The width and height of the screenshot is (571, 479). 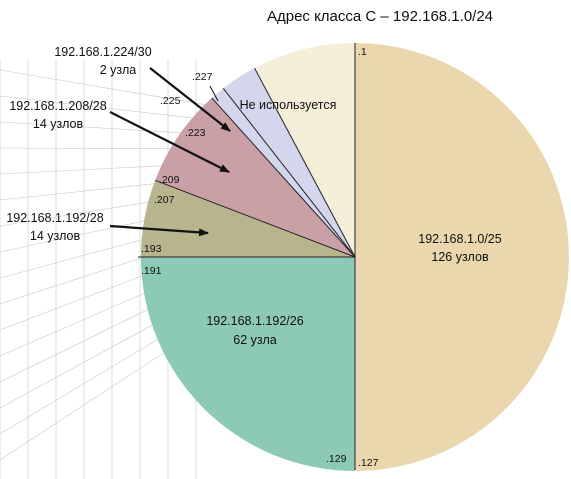 I want to click on boundary-127: .127, so click(x=368, y=463).